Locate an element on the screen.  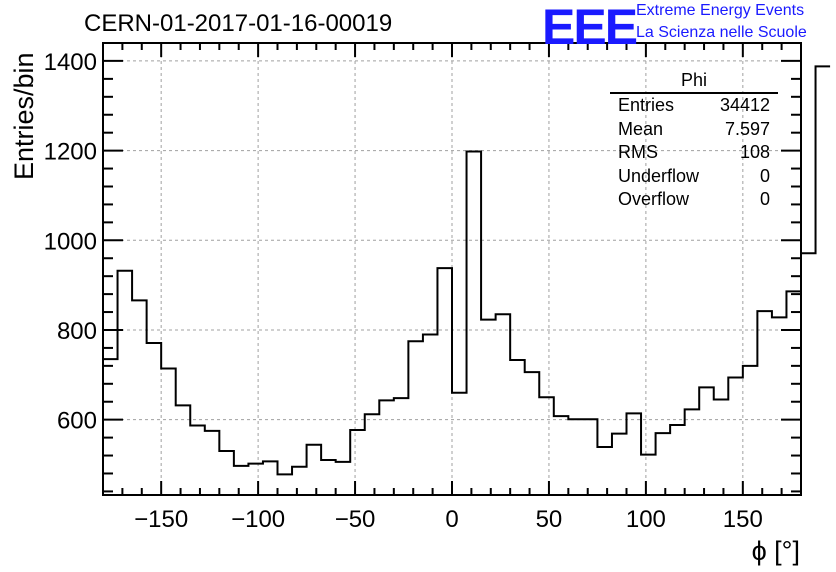
stats-label: Entries is located at coordinates (646, 105).